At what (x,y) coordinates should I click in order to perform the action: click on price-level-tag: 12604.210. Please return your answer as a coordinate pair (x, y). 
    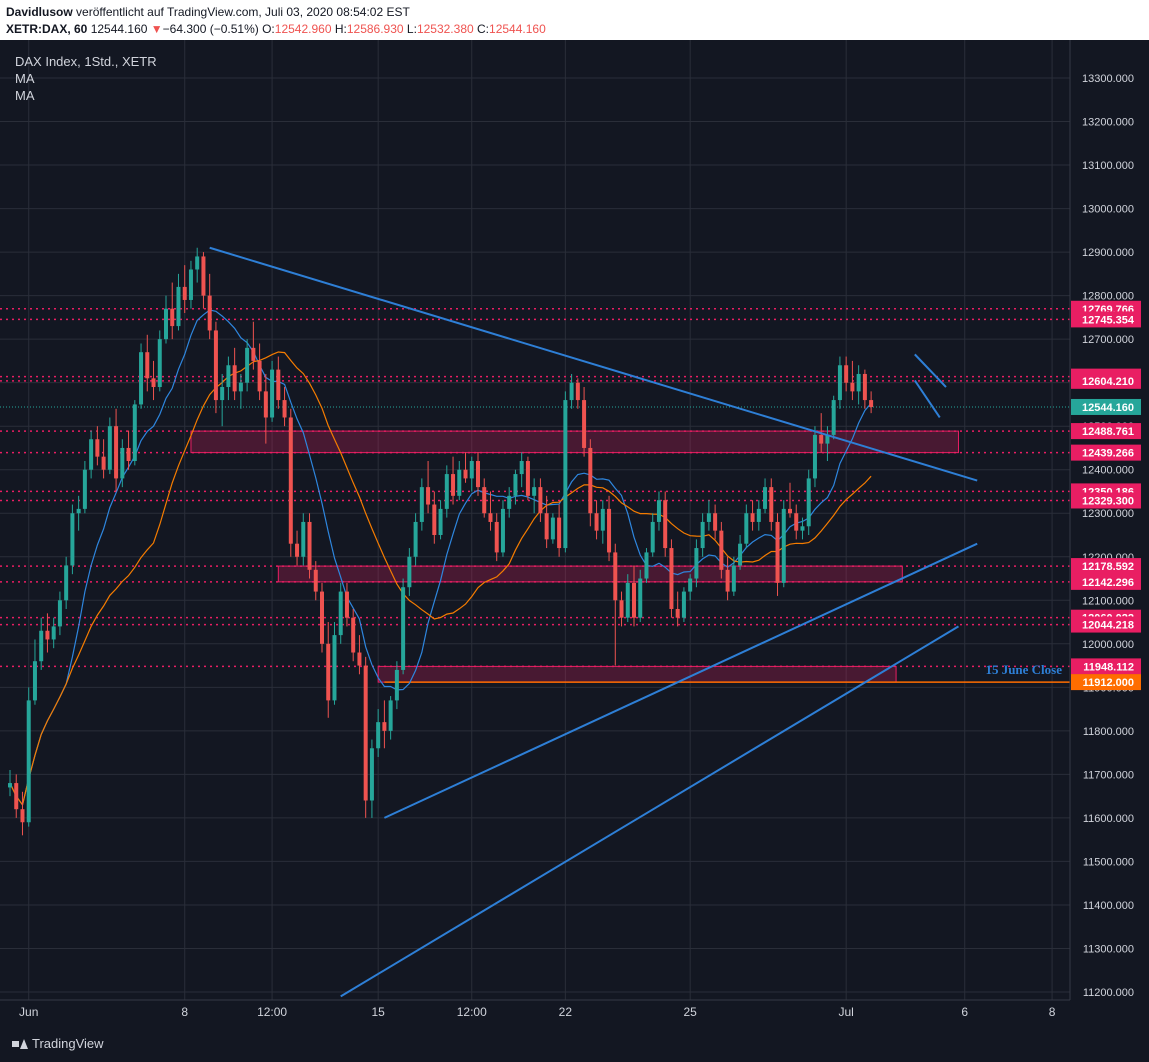
    Looking at the image, I should click on (1106, 380).